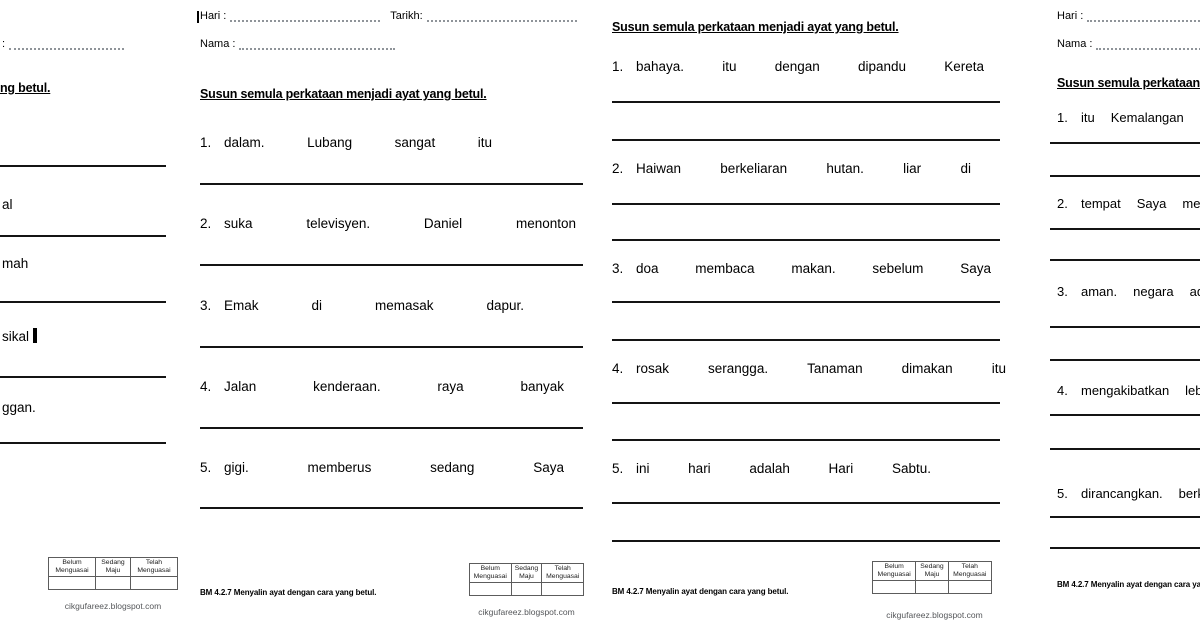 This screenshot has width=1200, height=630. Describe the element at coordinates (388, 16) in the screenshot. I see `hari-tarikh-row: Hari : Tarikh:` at that location.